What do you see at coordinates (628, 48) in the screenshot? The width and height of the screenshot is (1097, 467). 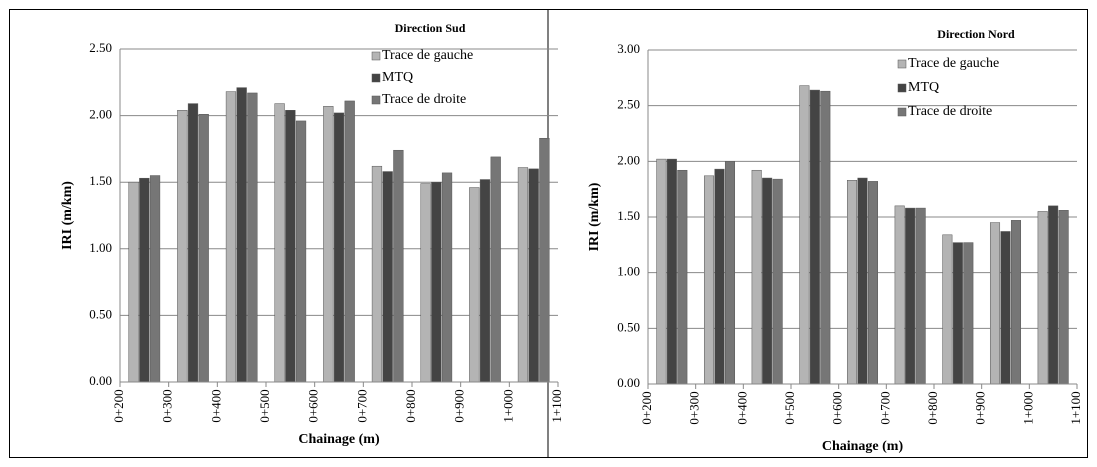 I see `y-tick-label: 3.00` at bounding box center [628, 48].